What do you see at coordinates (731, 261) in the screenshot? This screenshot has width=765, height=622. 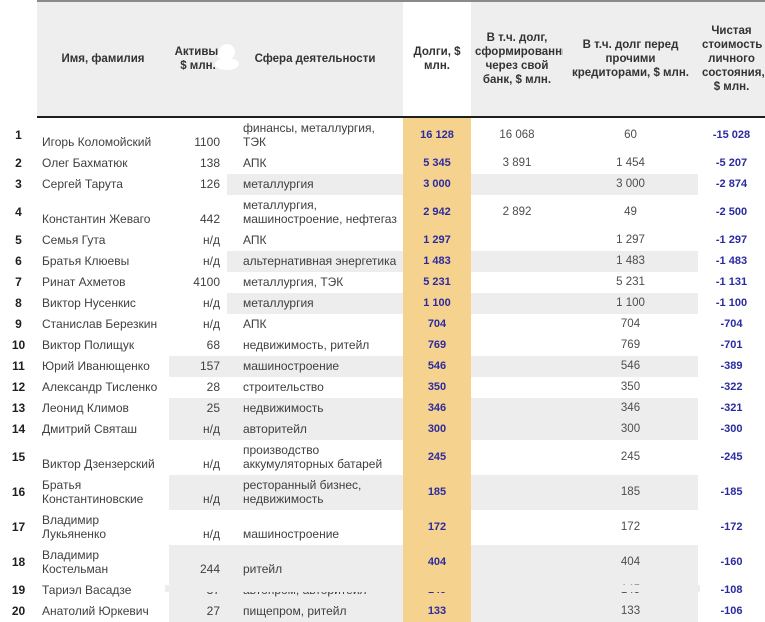 I see `cell-net-worth: -1 483` at bounding box center [731, 261].